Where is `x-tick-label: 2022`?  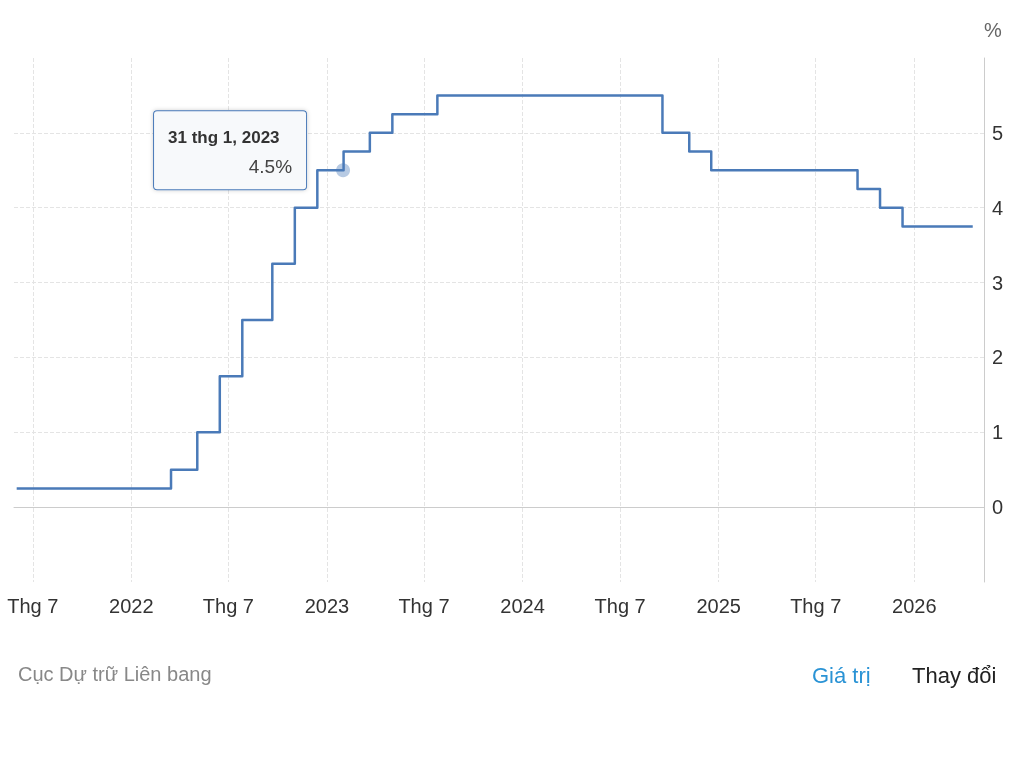 x-tick-label: 2022 is located at coordinates (131, 606).